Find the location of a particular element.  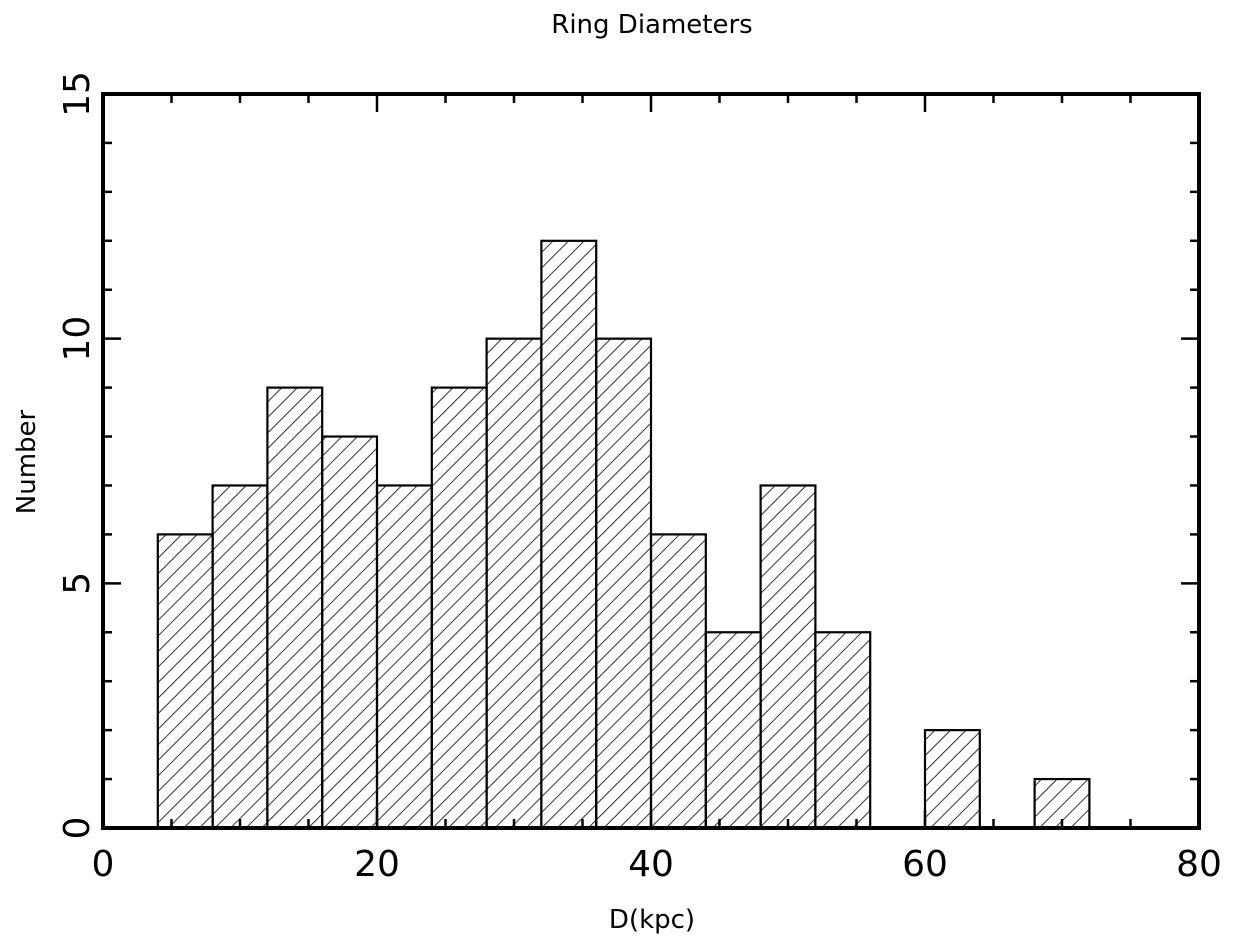

x-tick-label-40: 40 is located at coordinates (651, 864).